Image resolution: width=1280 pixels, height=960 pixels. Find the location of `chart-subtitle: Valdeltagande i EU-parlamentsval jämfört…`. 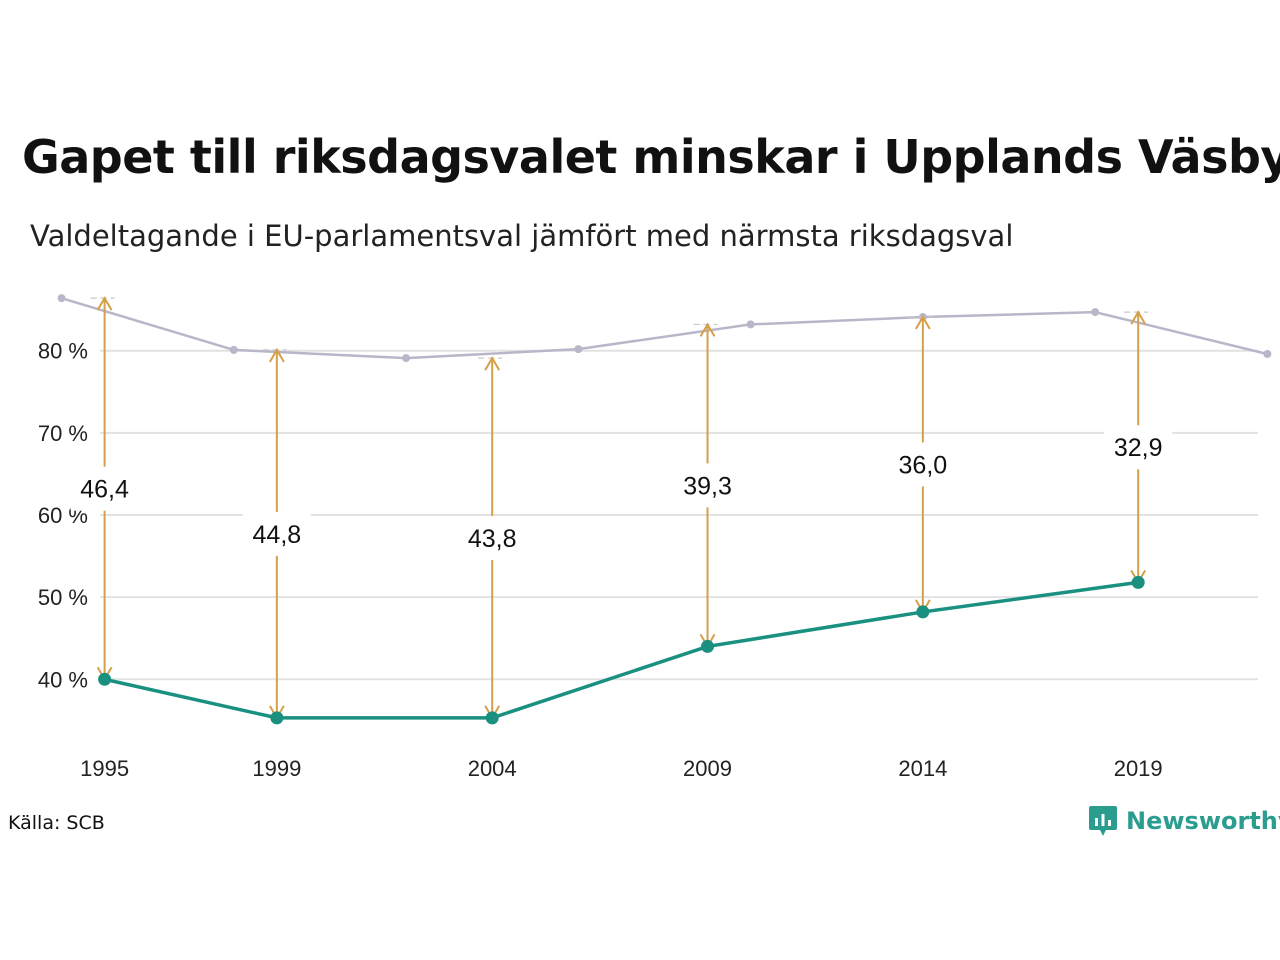

chart-subtitle: Valdeltagande i EU-parlamentsval jämfört… is located at coordinates (522, 236).